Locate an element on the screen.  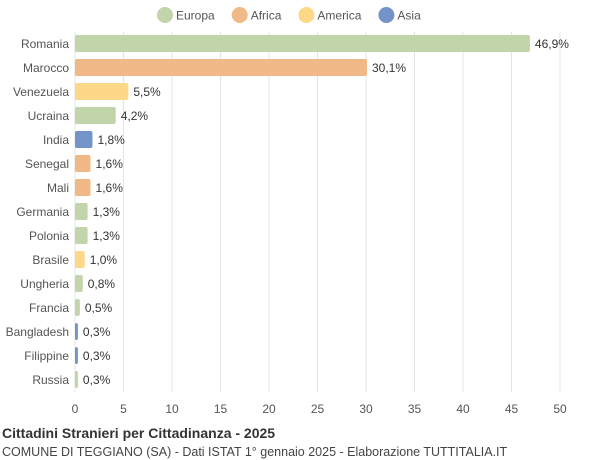
category-label-bangladesh: Bangladesh is located at coordinates (37, 332).